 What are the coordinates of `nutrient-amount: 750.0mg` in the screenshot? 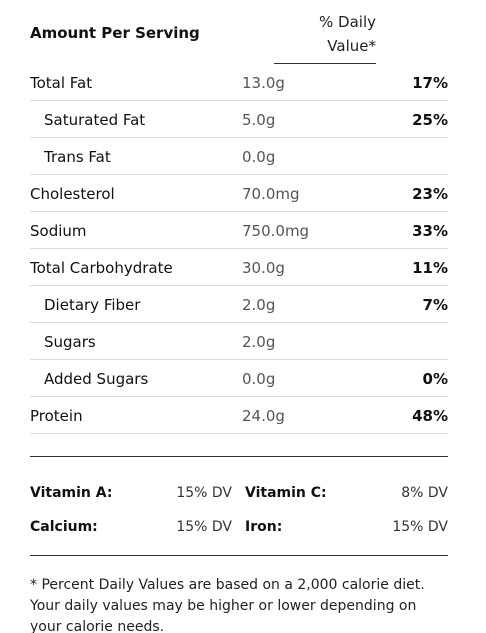 It's located at (276, 231).